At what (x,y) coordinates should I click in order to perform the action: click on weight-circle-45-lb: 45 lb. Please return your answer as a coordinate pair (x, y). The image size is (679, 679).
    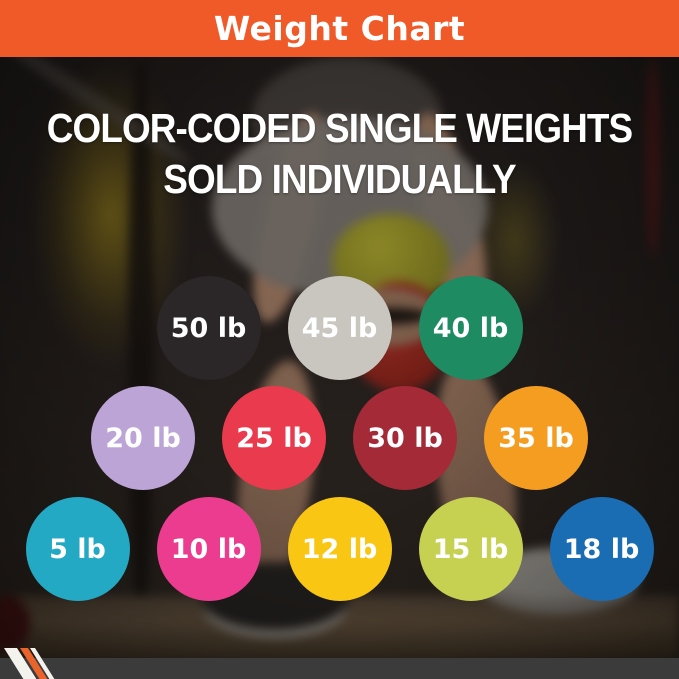
    Looking at the image, I should click on (339, 328).